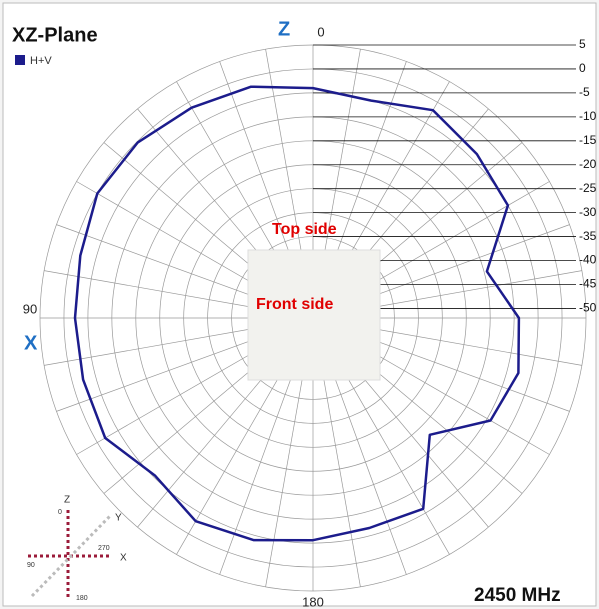 The height and width of the screenshot is (609, 599). Describe the element at coordinates (588, 116) in the screenshot. I see `r-tick-label: -10` at that location.